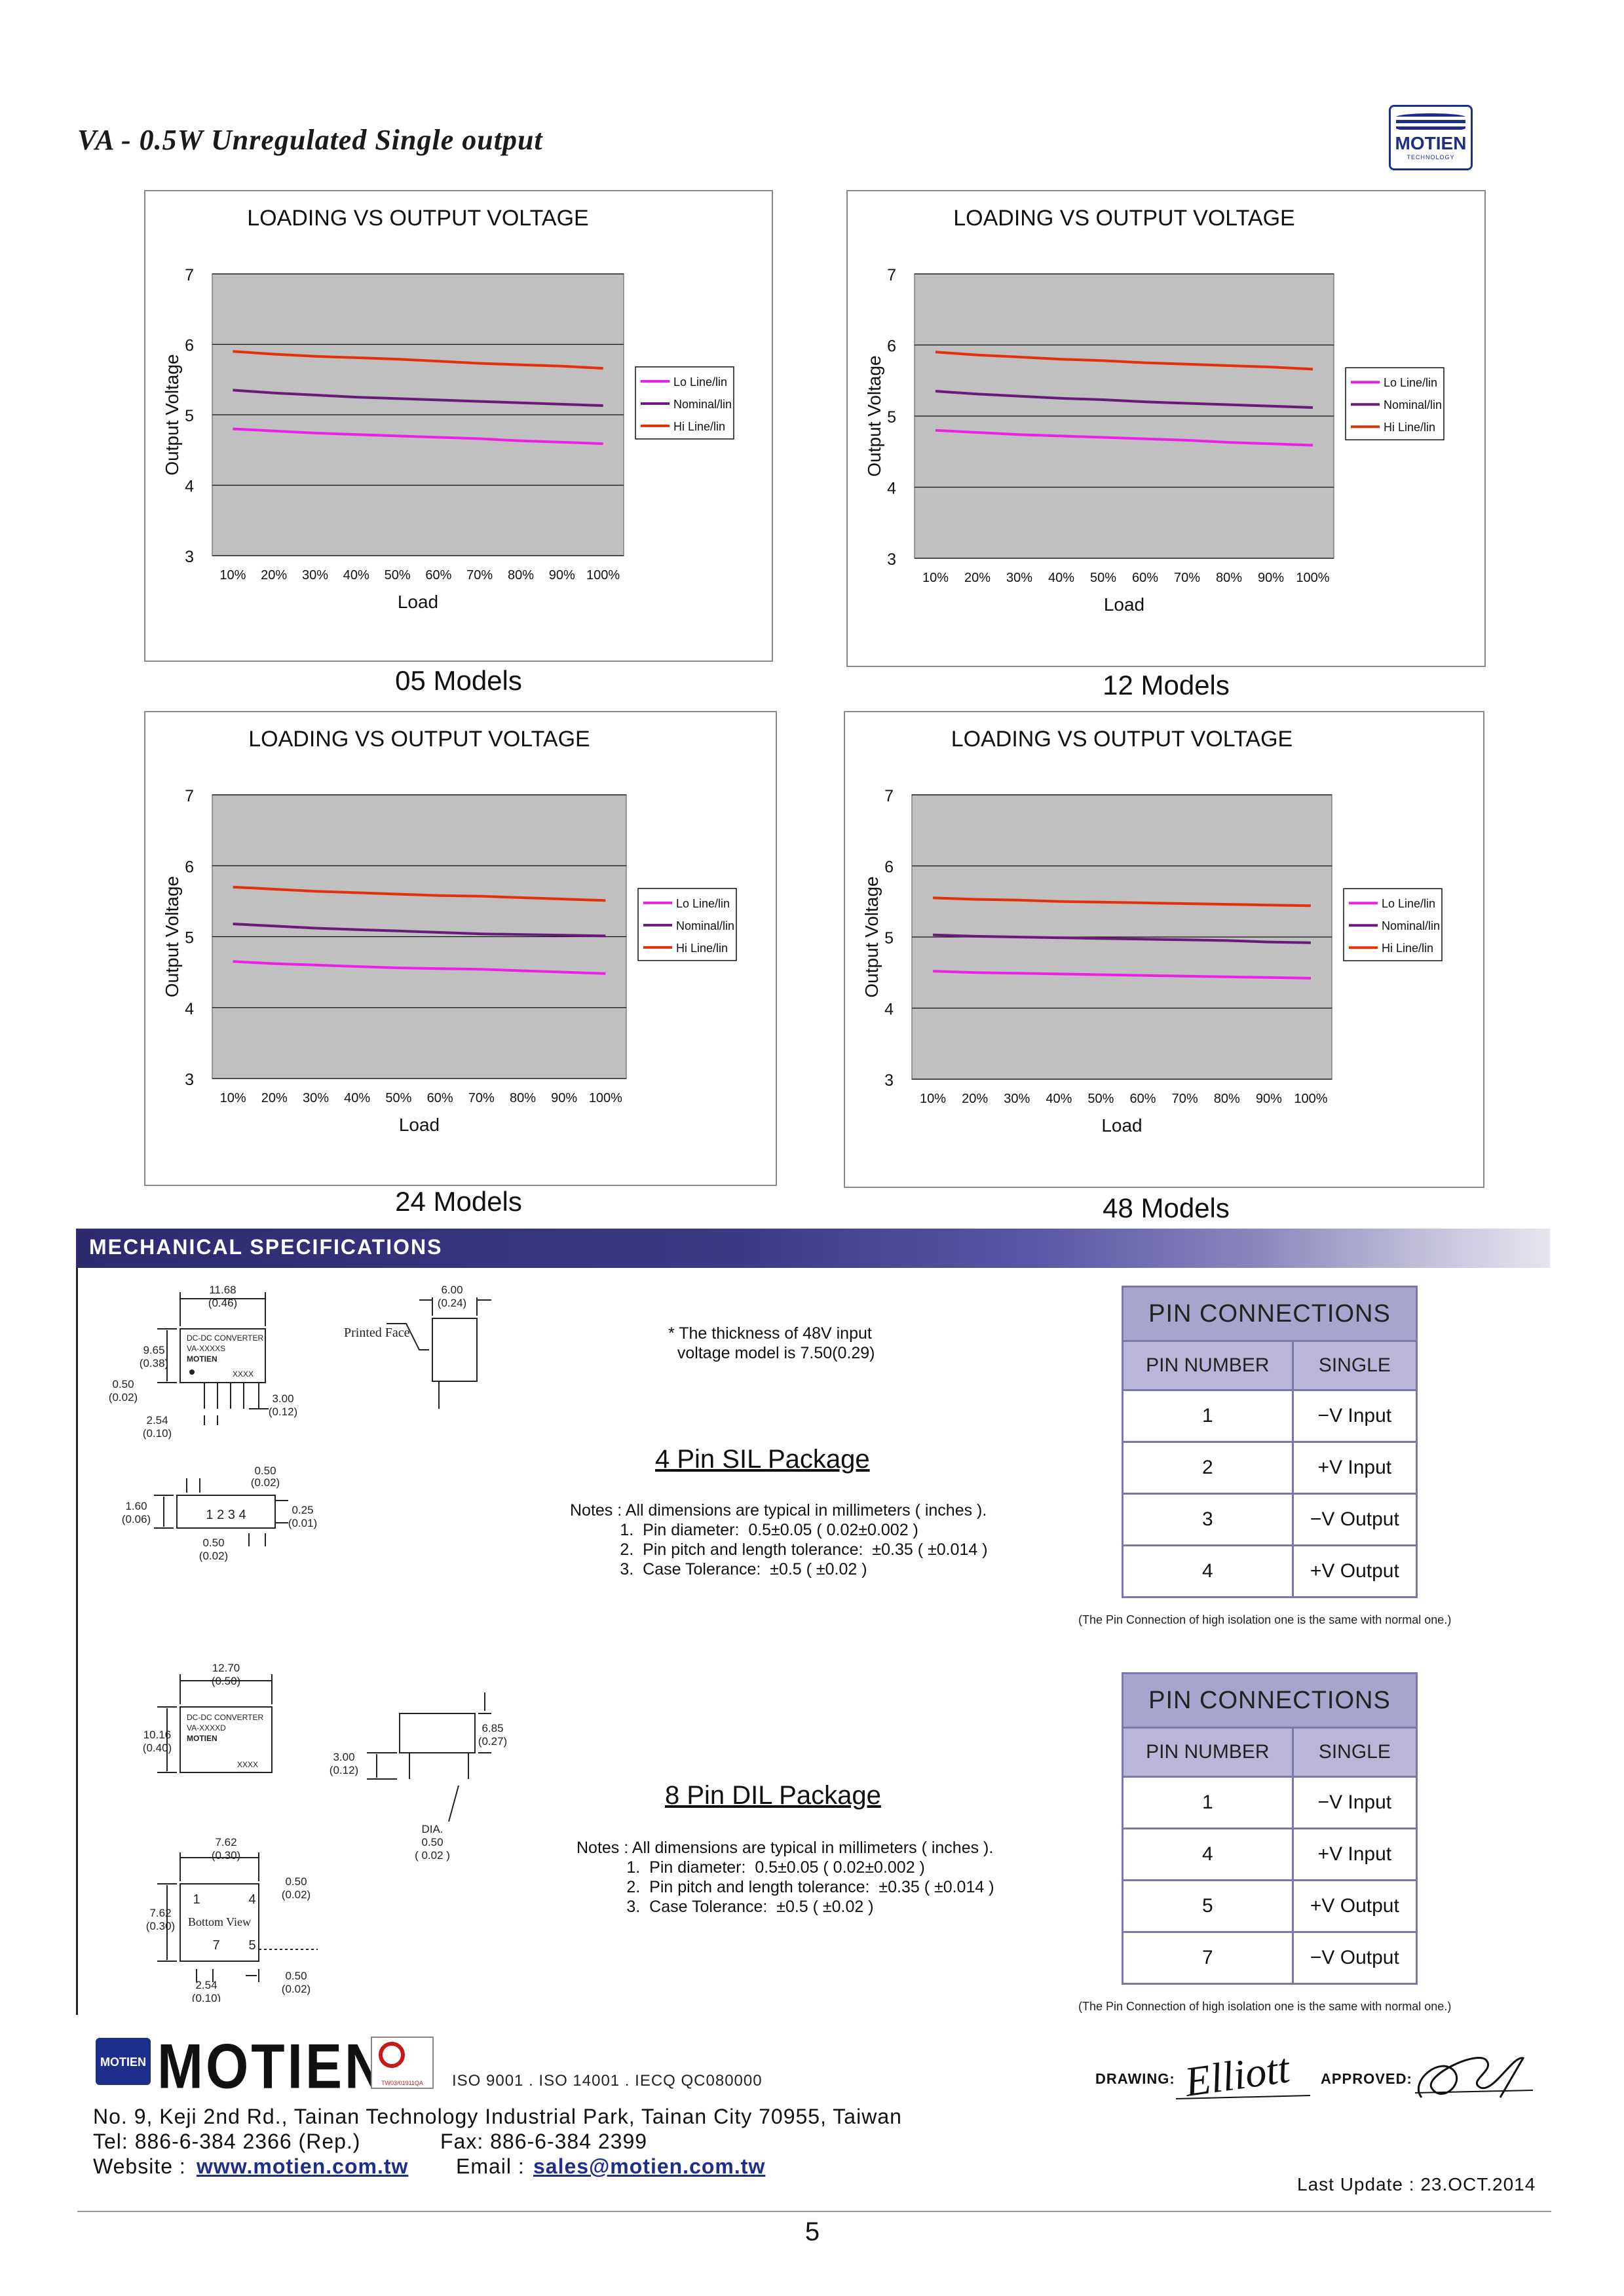 The width and height of the screenshot is (1624, 2296). I want to click on dil-dim-col-in: (0.30), so click(160, 1926).